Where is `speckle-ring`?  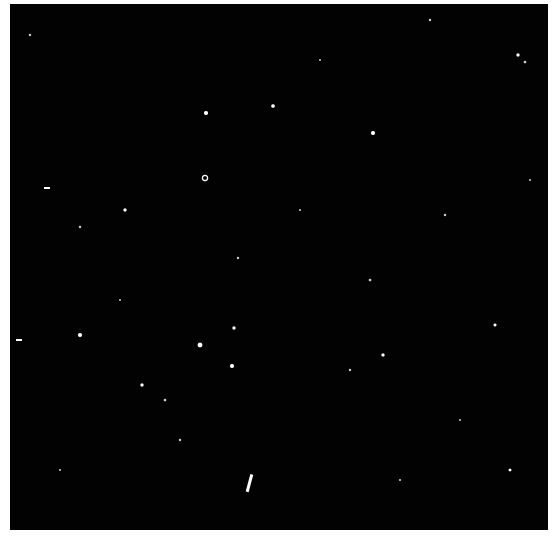 speckle-ring is located at coordinates (205, 178).